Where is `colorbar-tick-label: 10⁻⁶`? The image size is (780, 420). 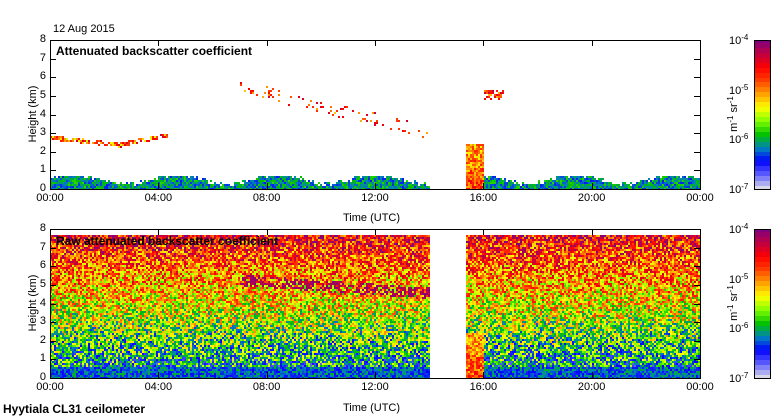
colorbar-tick-label: 10⁻⁶ is located at coordinates (739, 328).